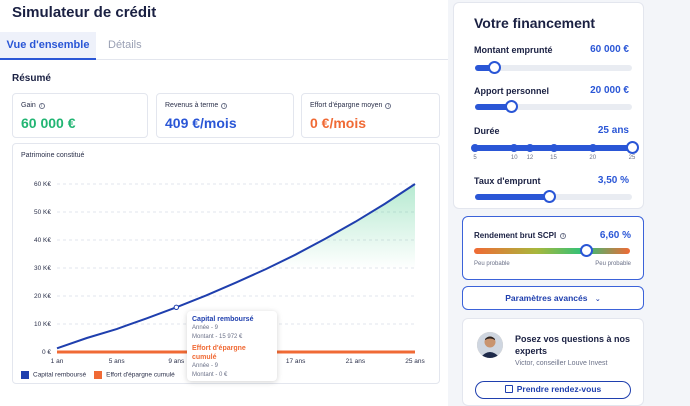 The height and width of the screenshot is (406, 690). What do you see at coordinates (134, 375) in the screenshot?
I see `legend-item-effort: Effort d'épargne cumulé` at bounding box center [134, 375].